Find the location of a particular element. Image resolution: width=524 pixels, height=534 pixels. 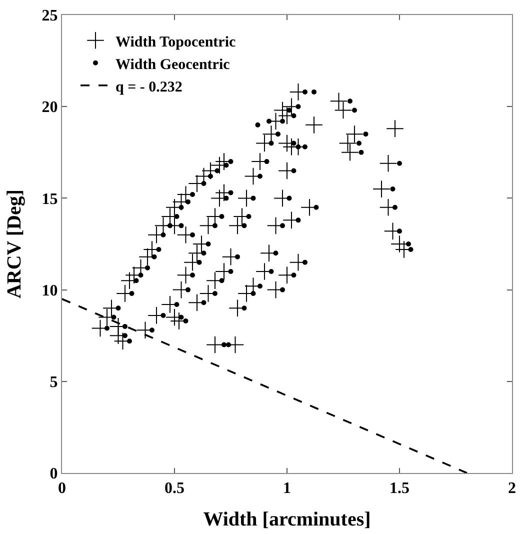

x-tick-label: 2 is located at coordinates (512, 489).